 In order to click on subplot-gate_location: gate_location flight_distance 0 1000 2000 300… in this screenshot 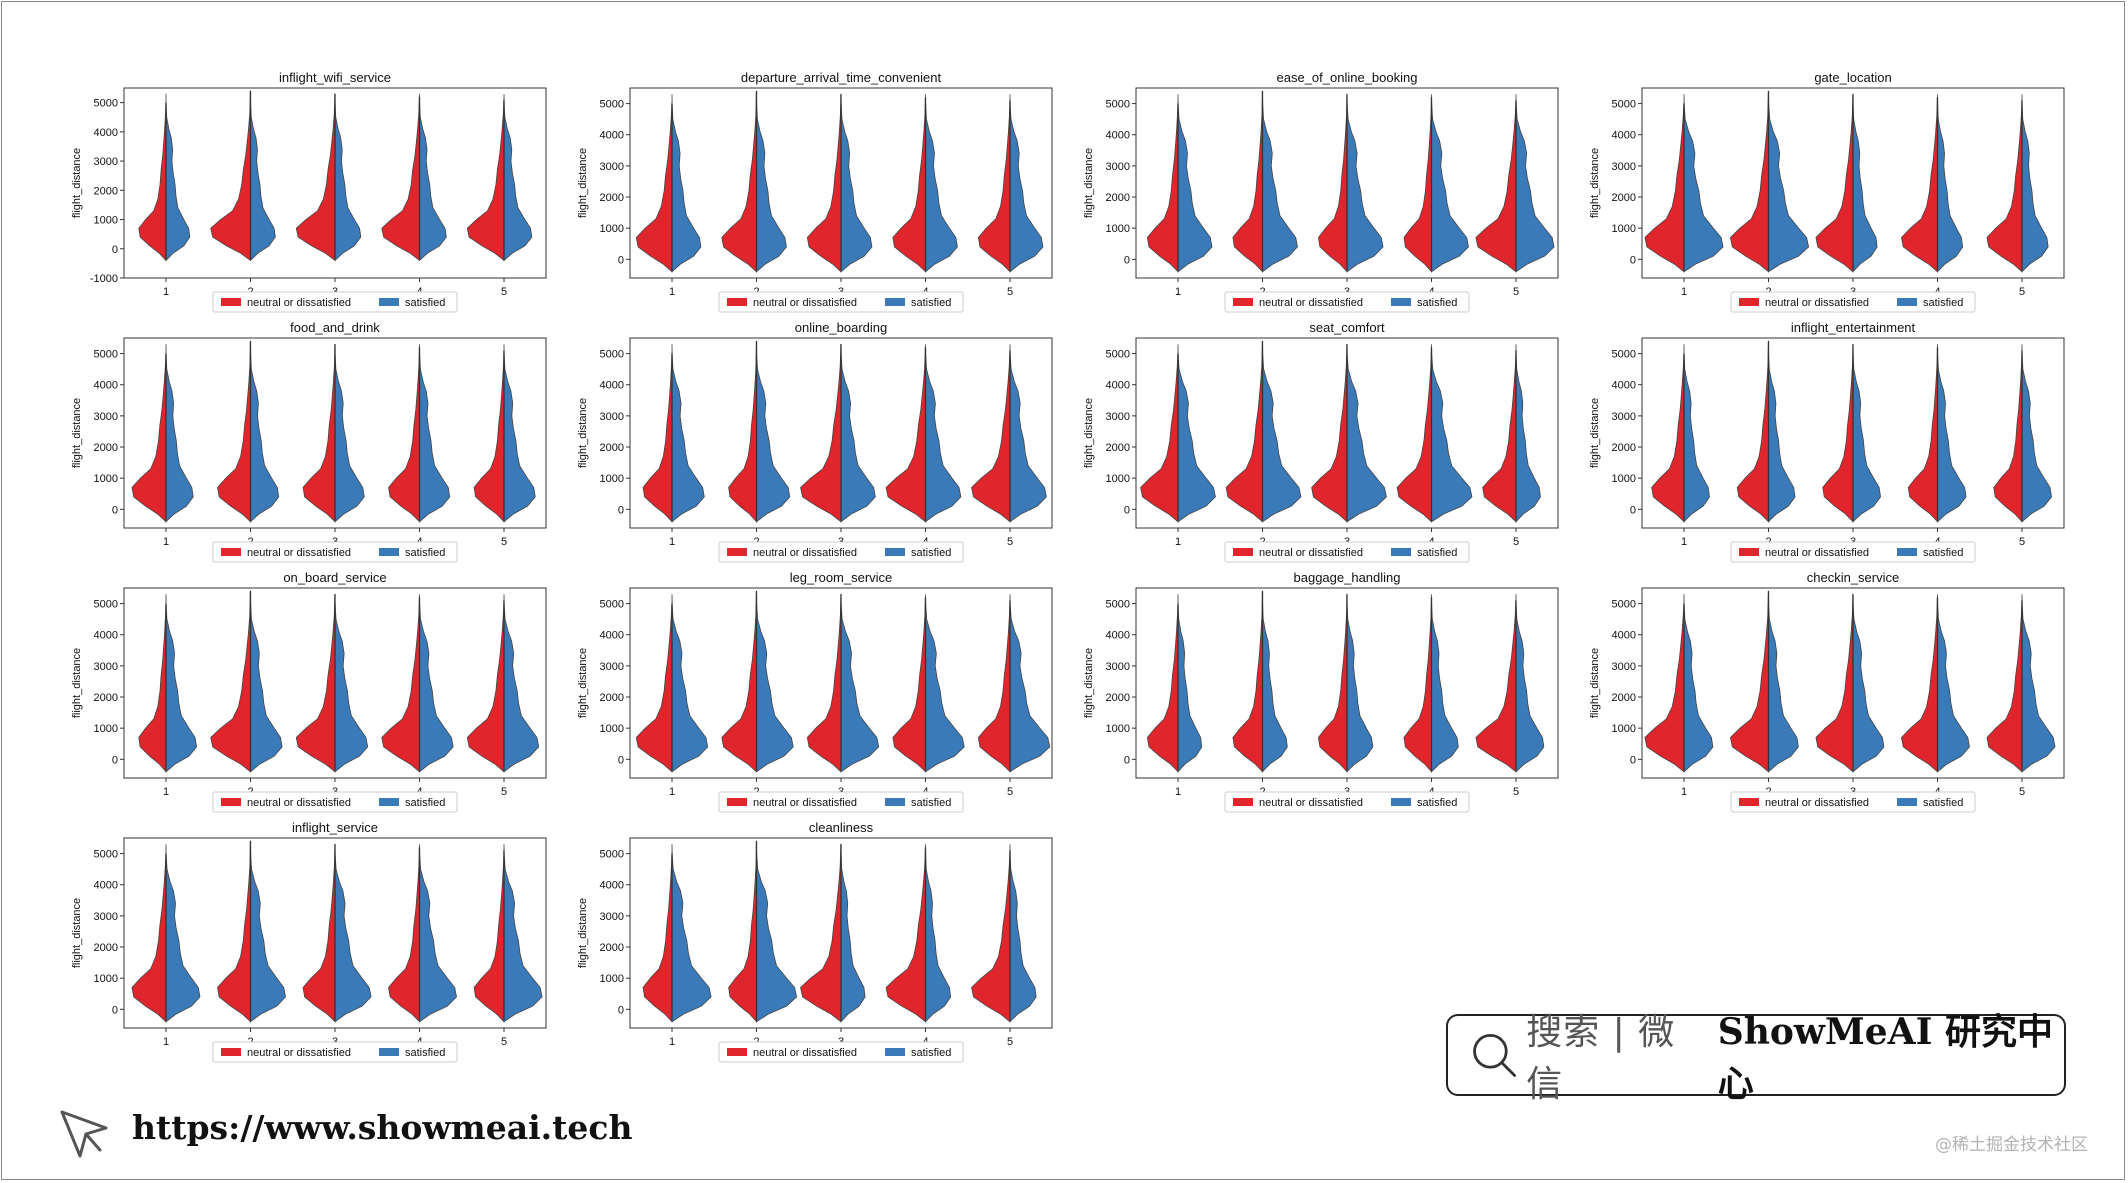, I will do `click(1827, 191)`.